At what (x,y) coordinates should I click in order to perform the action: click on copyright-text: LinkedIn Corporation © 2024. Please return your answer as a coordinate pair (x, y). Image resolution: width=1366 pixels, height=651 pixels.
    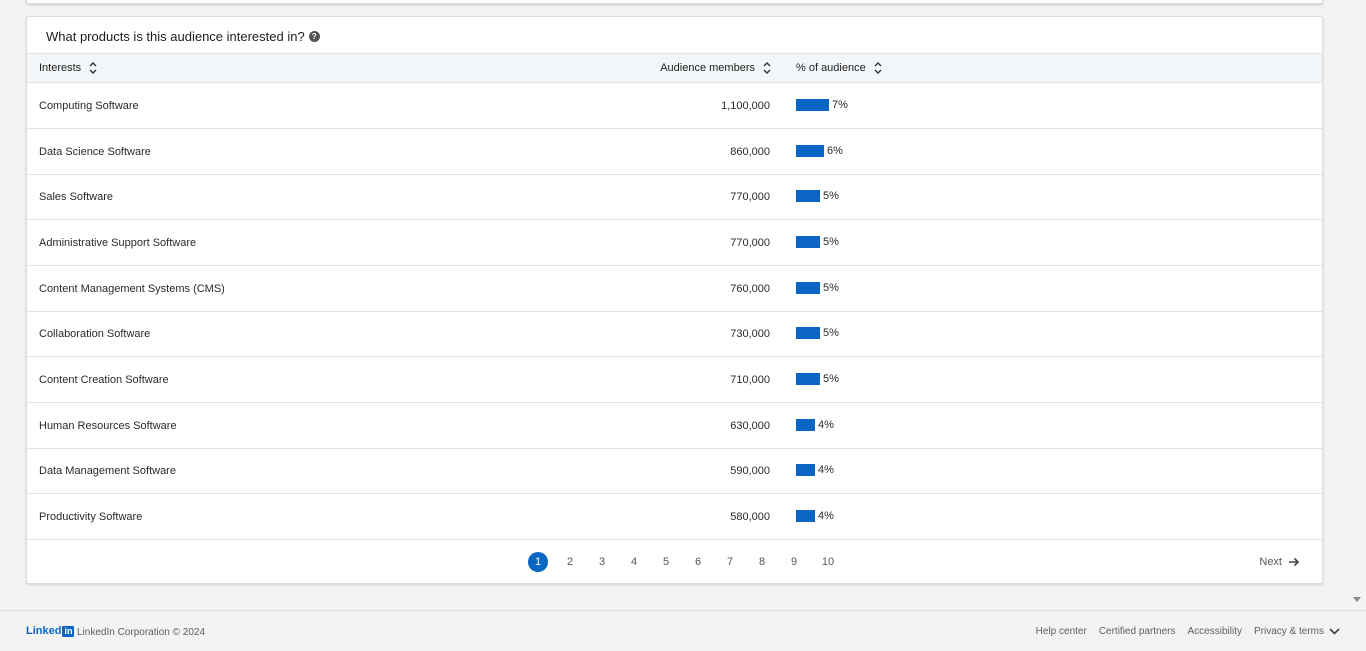
    Looking at the image, I should click on (141, 632).